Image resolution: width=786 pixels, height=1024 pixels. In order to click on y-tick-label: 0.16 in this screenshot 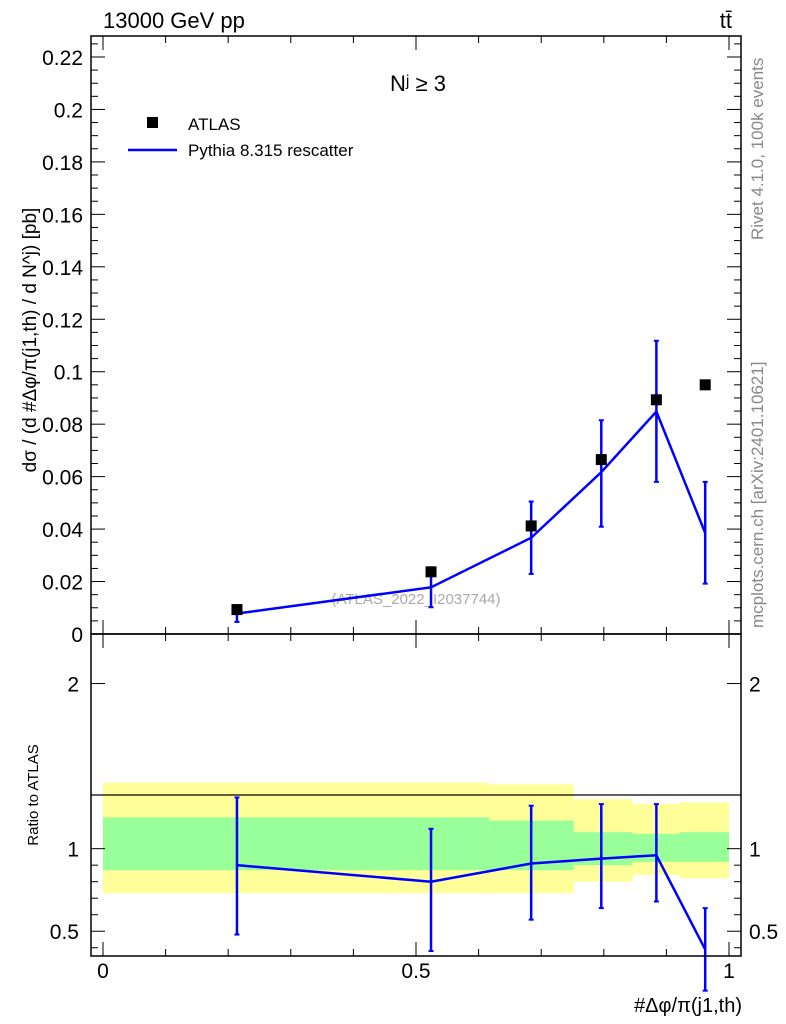, I will do `click(62, 215)`.